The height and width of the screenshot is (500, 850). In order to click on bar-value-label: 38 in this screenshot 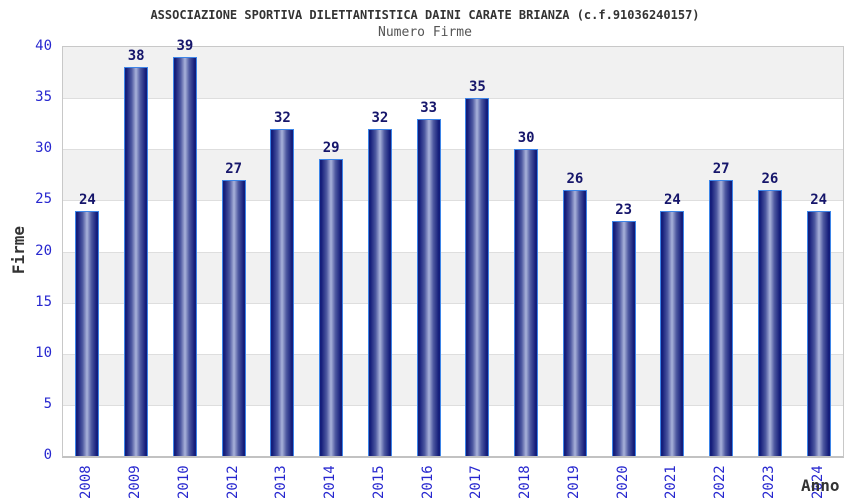, I will do `click(136, 56)`.